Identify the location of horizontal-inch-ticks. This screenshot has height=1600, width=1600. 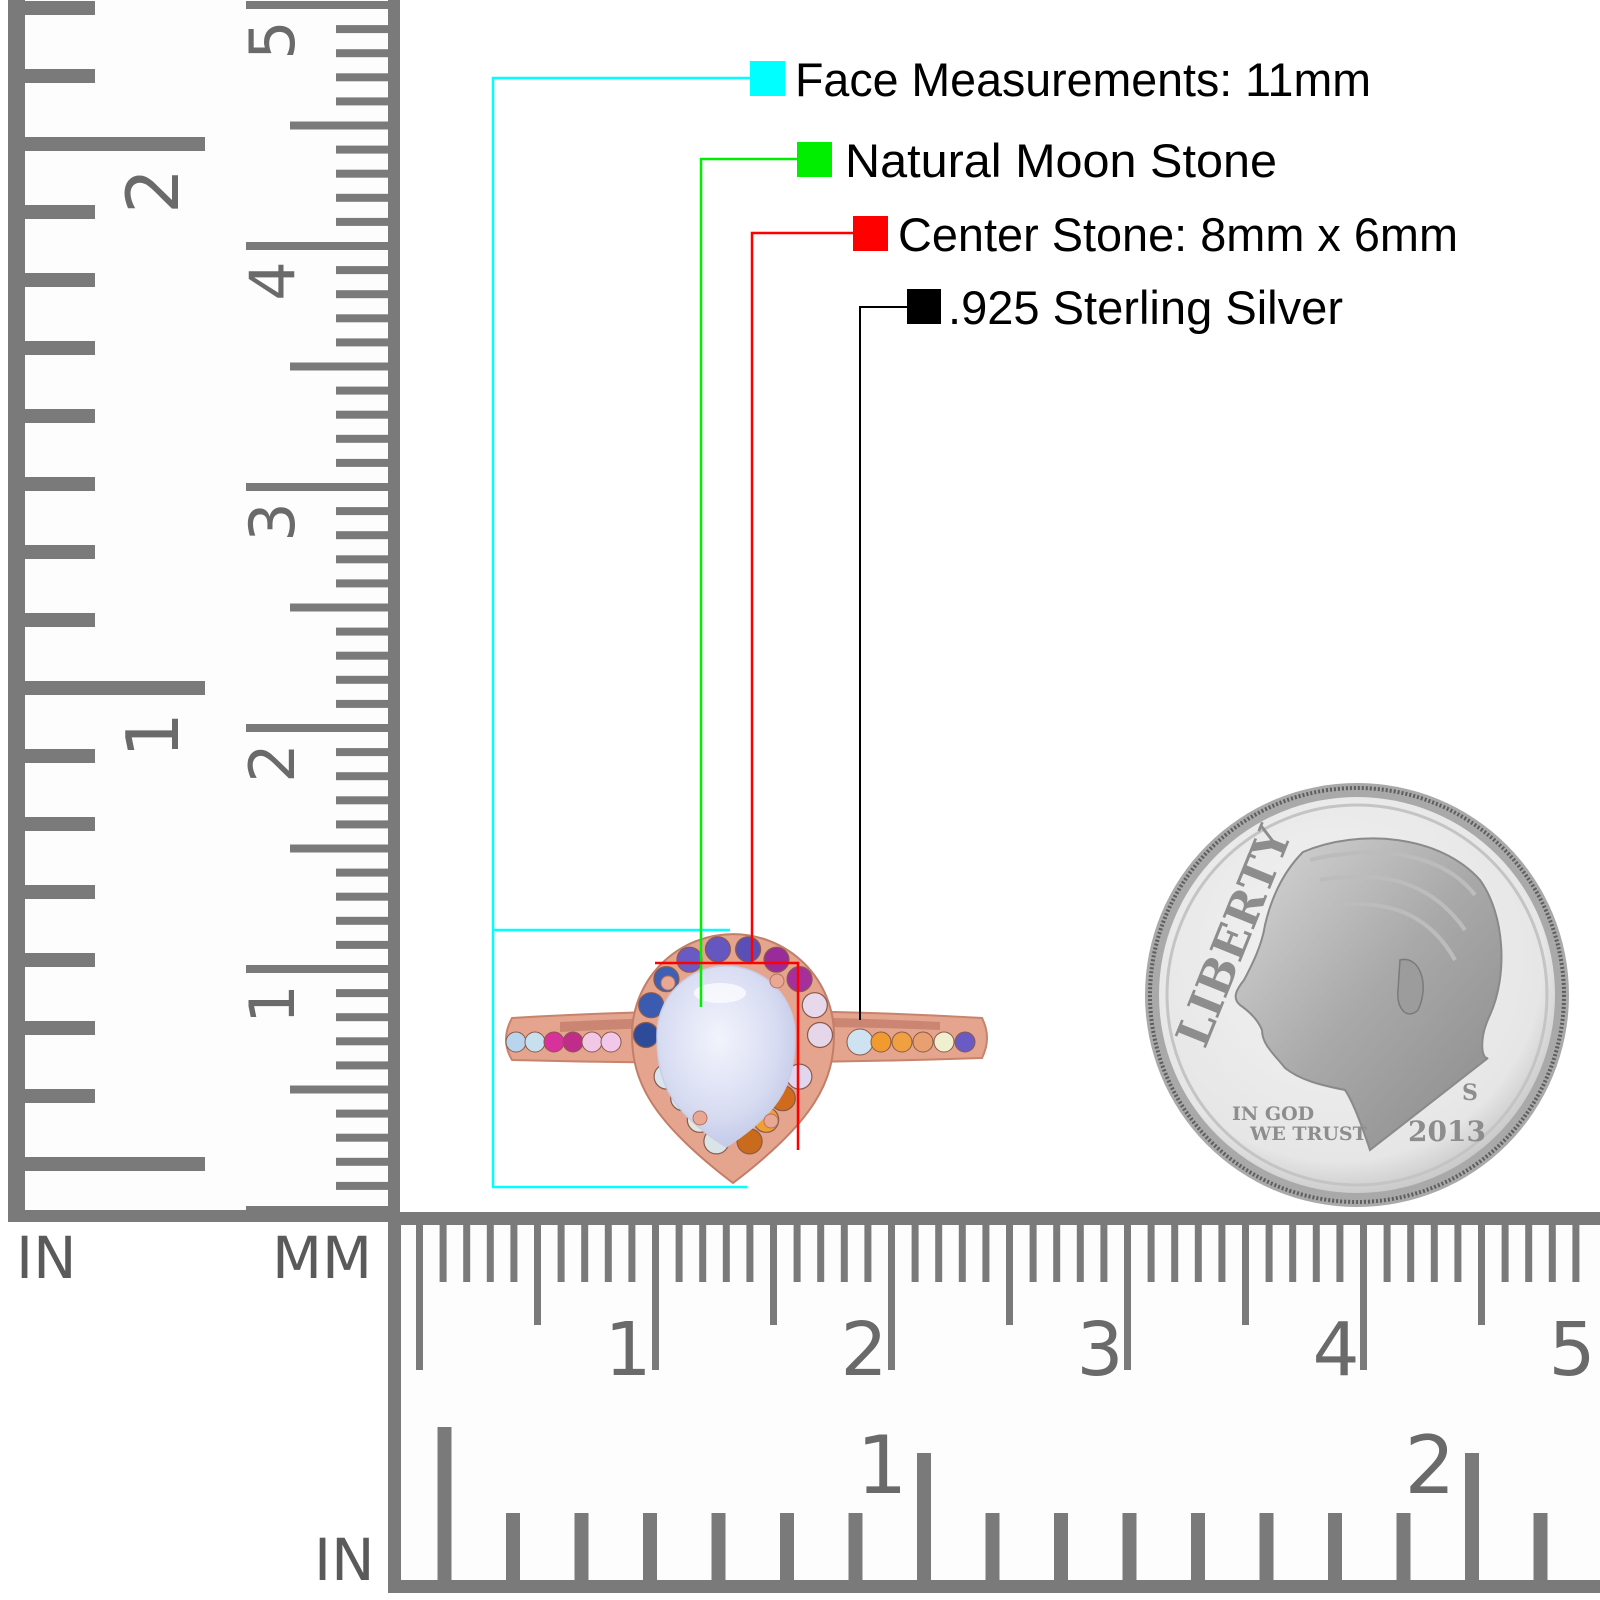
(992, 1503).